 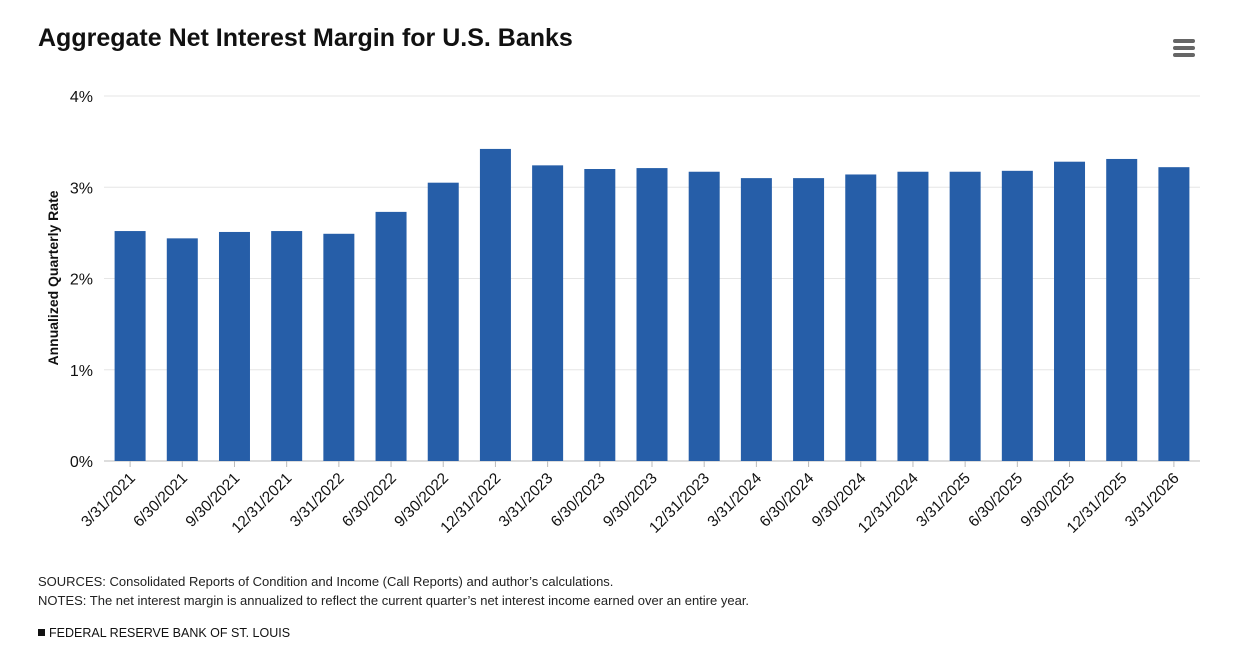 I want to click on brand-name: FEDERAL RESERVE BANK OF ST. LOUIS, so click(x=170, y=633).